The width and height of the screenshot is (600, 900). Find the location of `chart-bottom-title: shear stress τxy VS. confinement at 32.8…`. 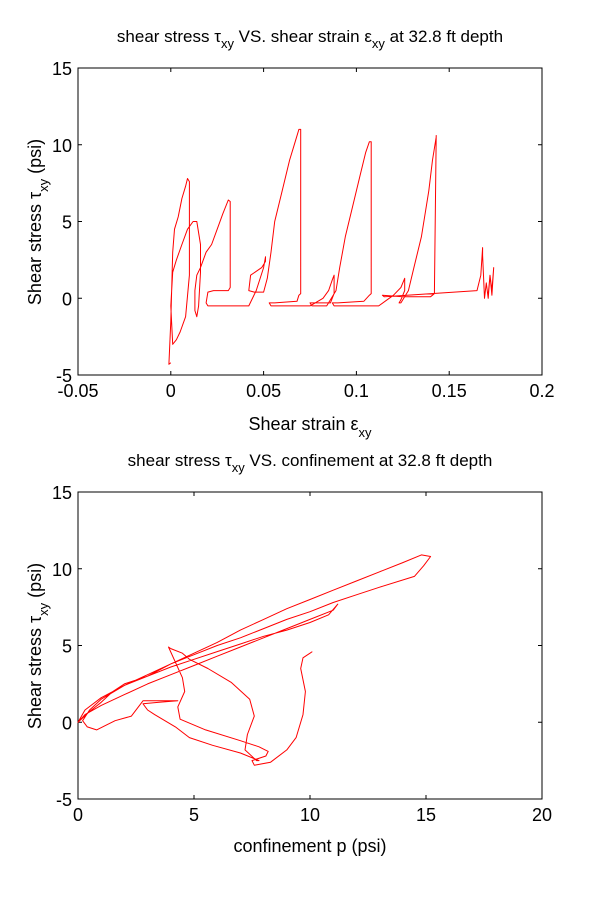

chart-bottom-title: shear stress τxy VS. confinement at 32.8… is located at coordinates (310, 463).